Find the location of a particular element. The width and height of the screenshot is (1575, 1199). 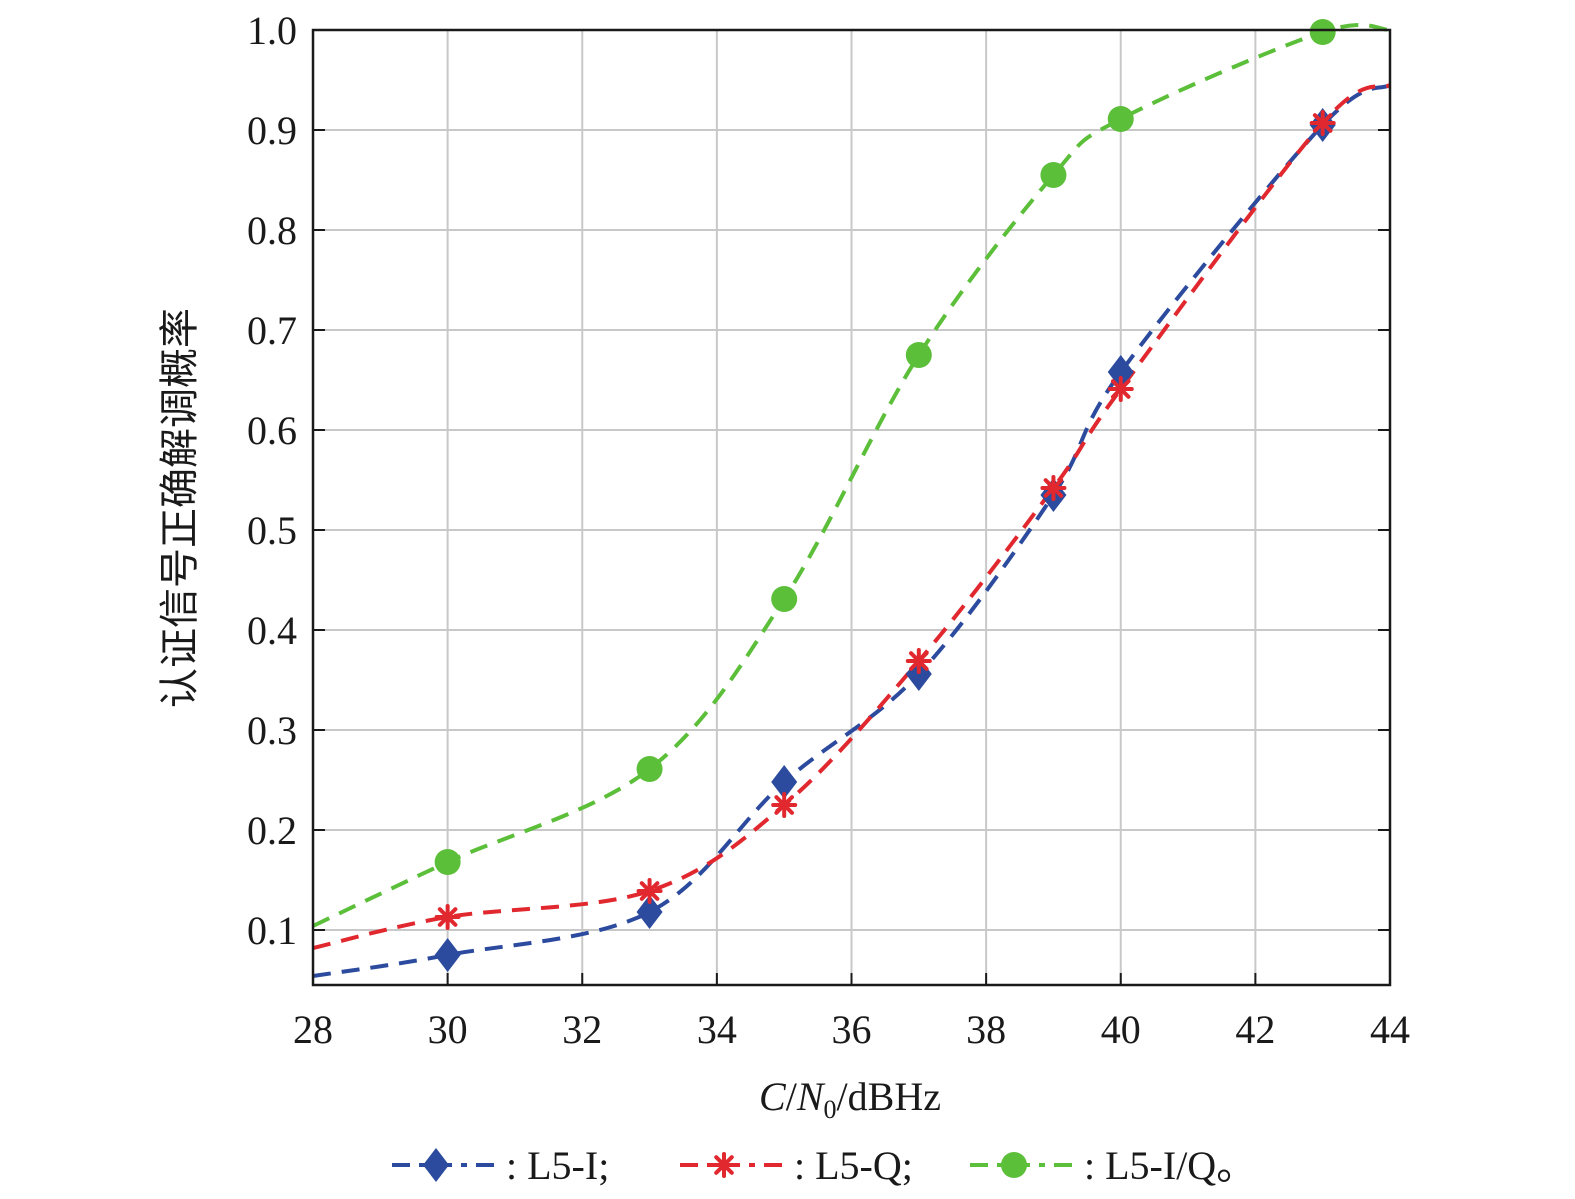

x-tick-label: 34 is located at coordinates (717, 1029).